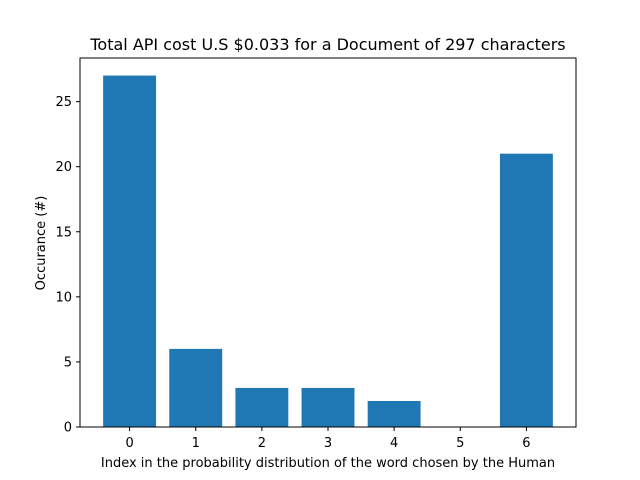 The image size is (640, 480). Describe the element at coordinates (262, 443) in the screenshot. I see `x-tick-label: 2` at that location.